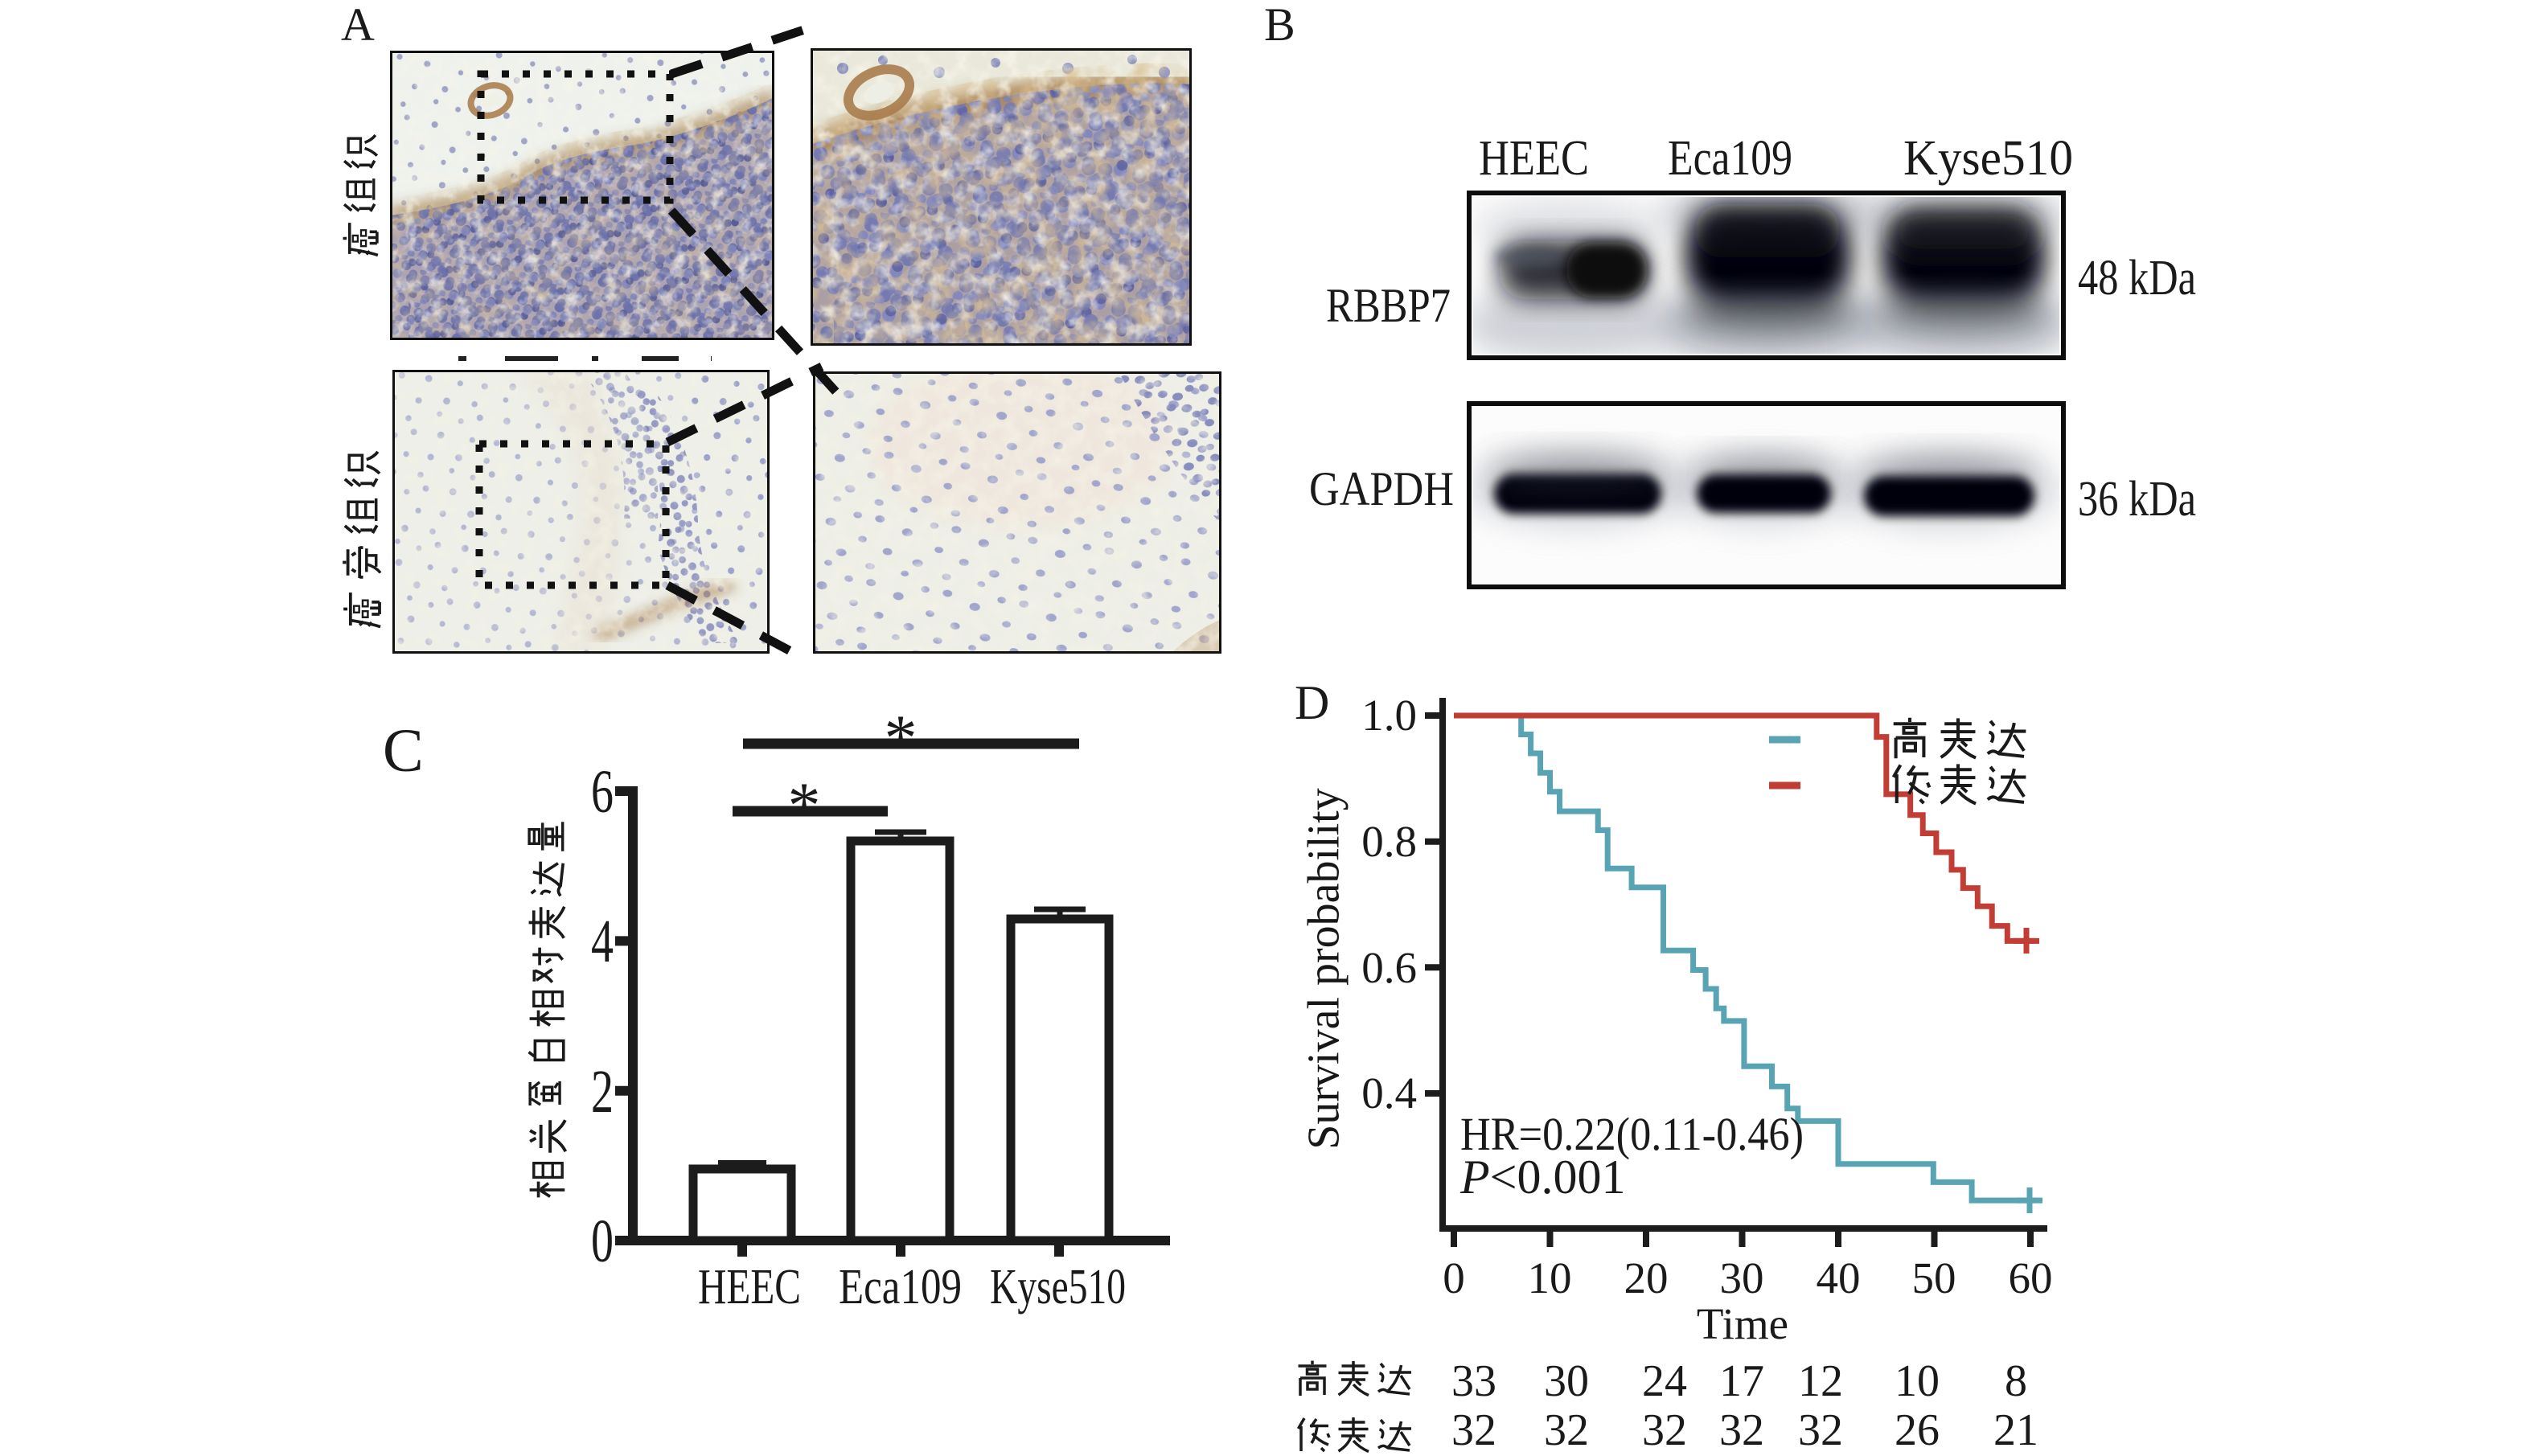  I want to click on svg-text: 6, so click(602, 792).